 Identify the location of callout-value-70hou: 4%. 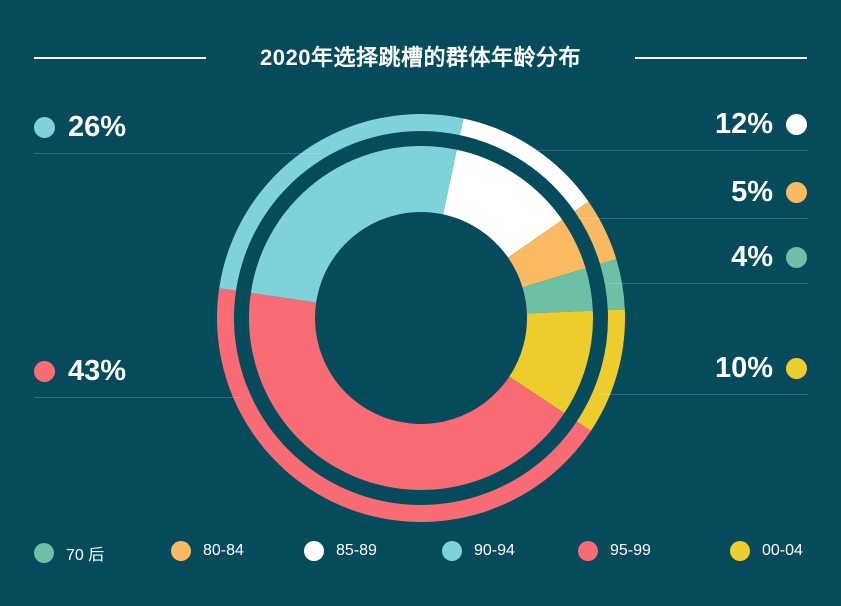
(752, 257).